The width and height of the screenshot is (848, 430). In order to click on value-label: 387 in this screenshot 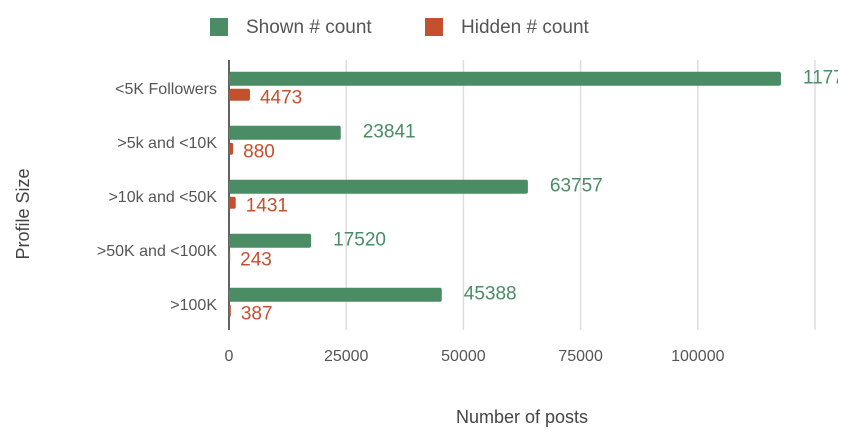, I will do `click(257, 314)`.